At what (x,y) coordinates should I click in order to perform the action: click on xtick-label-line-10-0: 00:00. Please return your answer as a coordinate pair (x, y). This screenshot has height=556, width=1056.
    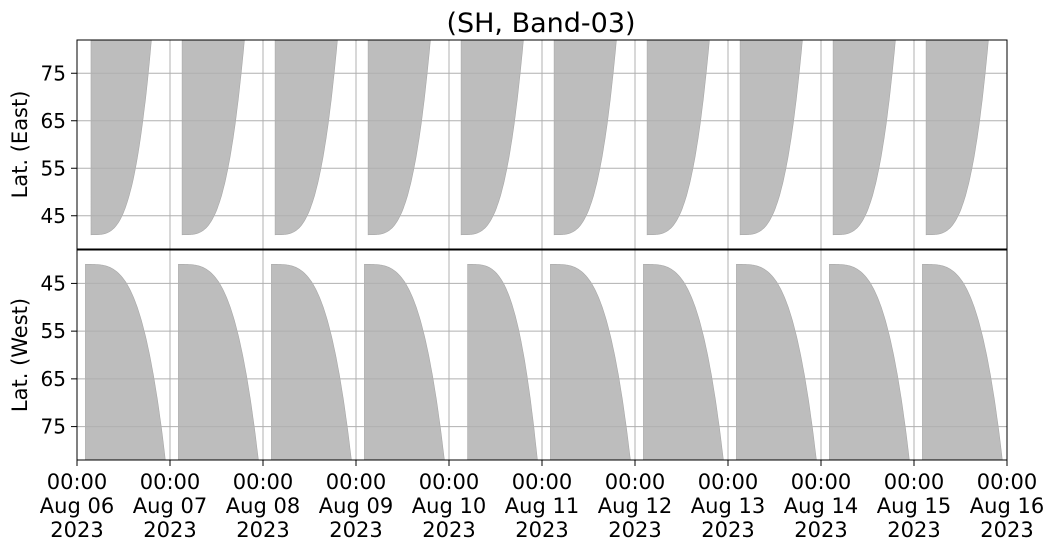
    Looking at the image, I should click on (1007, 482).